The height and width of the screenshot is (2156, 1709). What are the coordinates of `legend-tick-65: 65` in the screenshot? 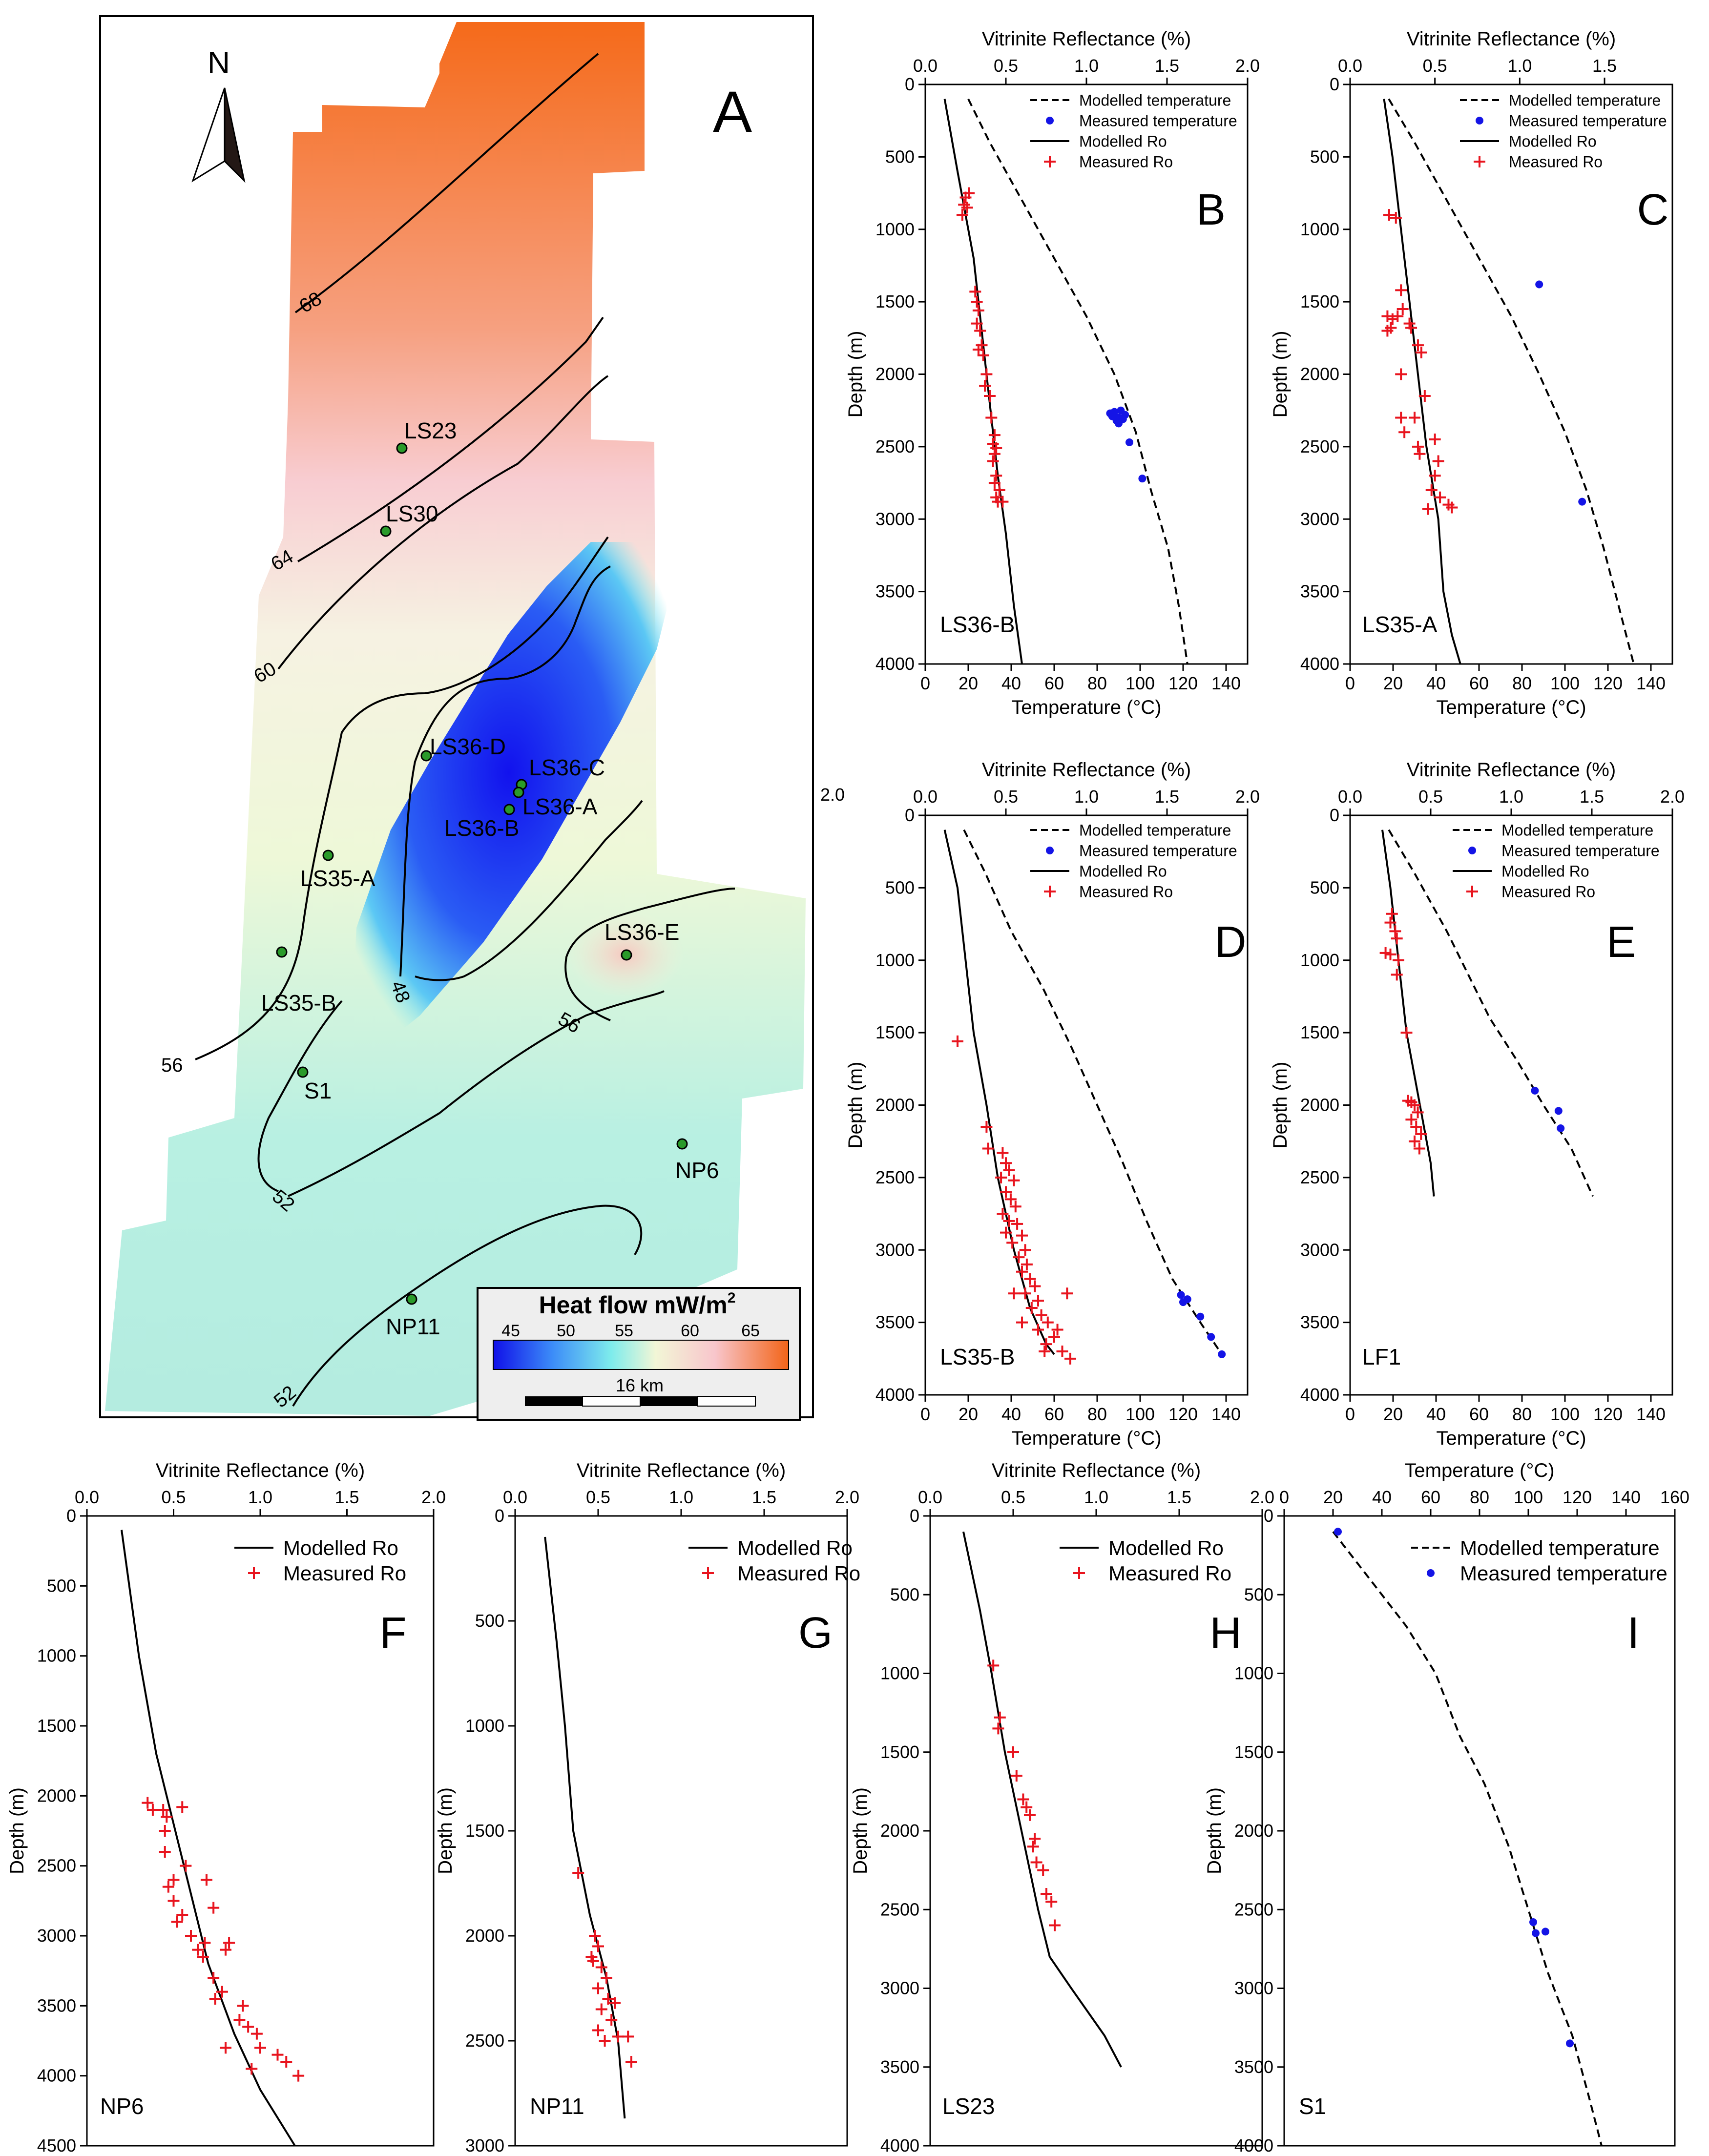 It's located at (750, 1331).